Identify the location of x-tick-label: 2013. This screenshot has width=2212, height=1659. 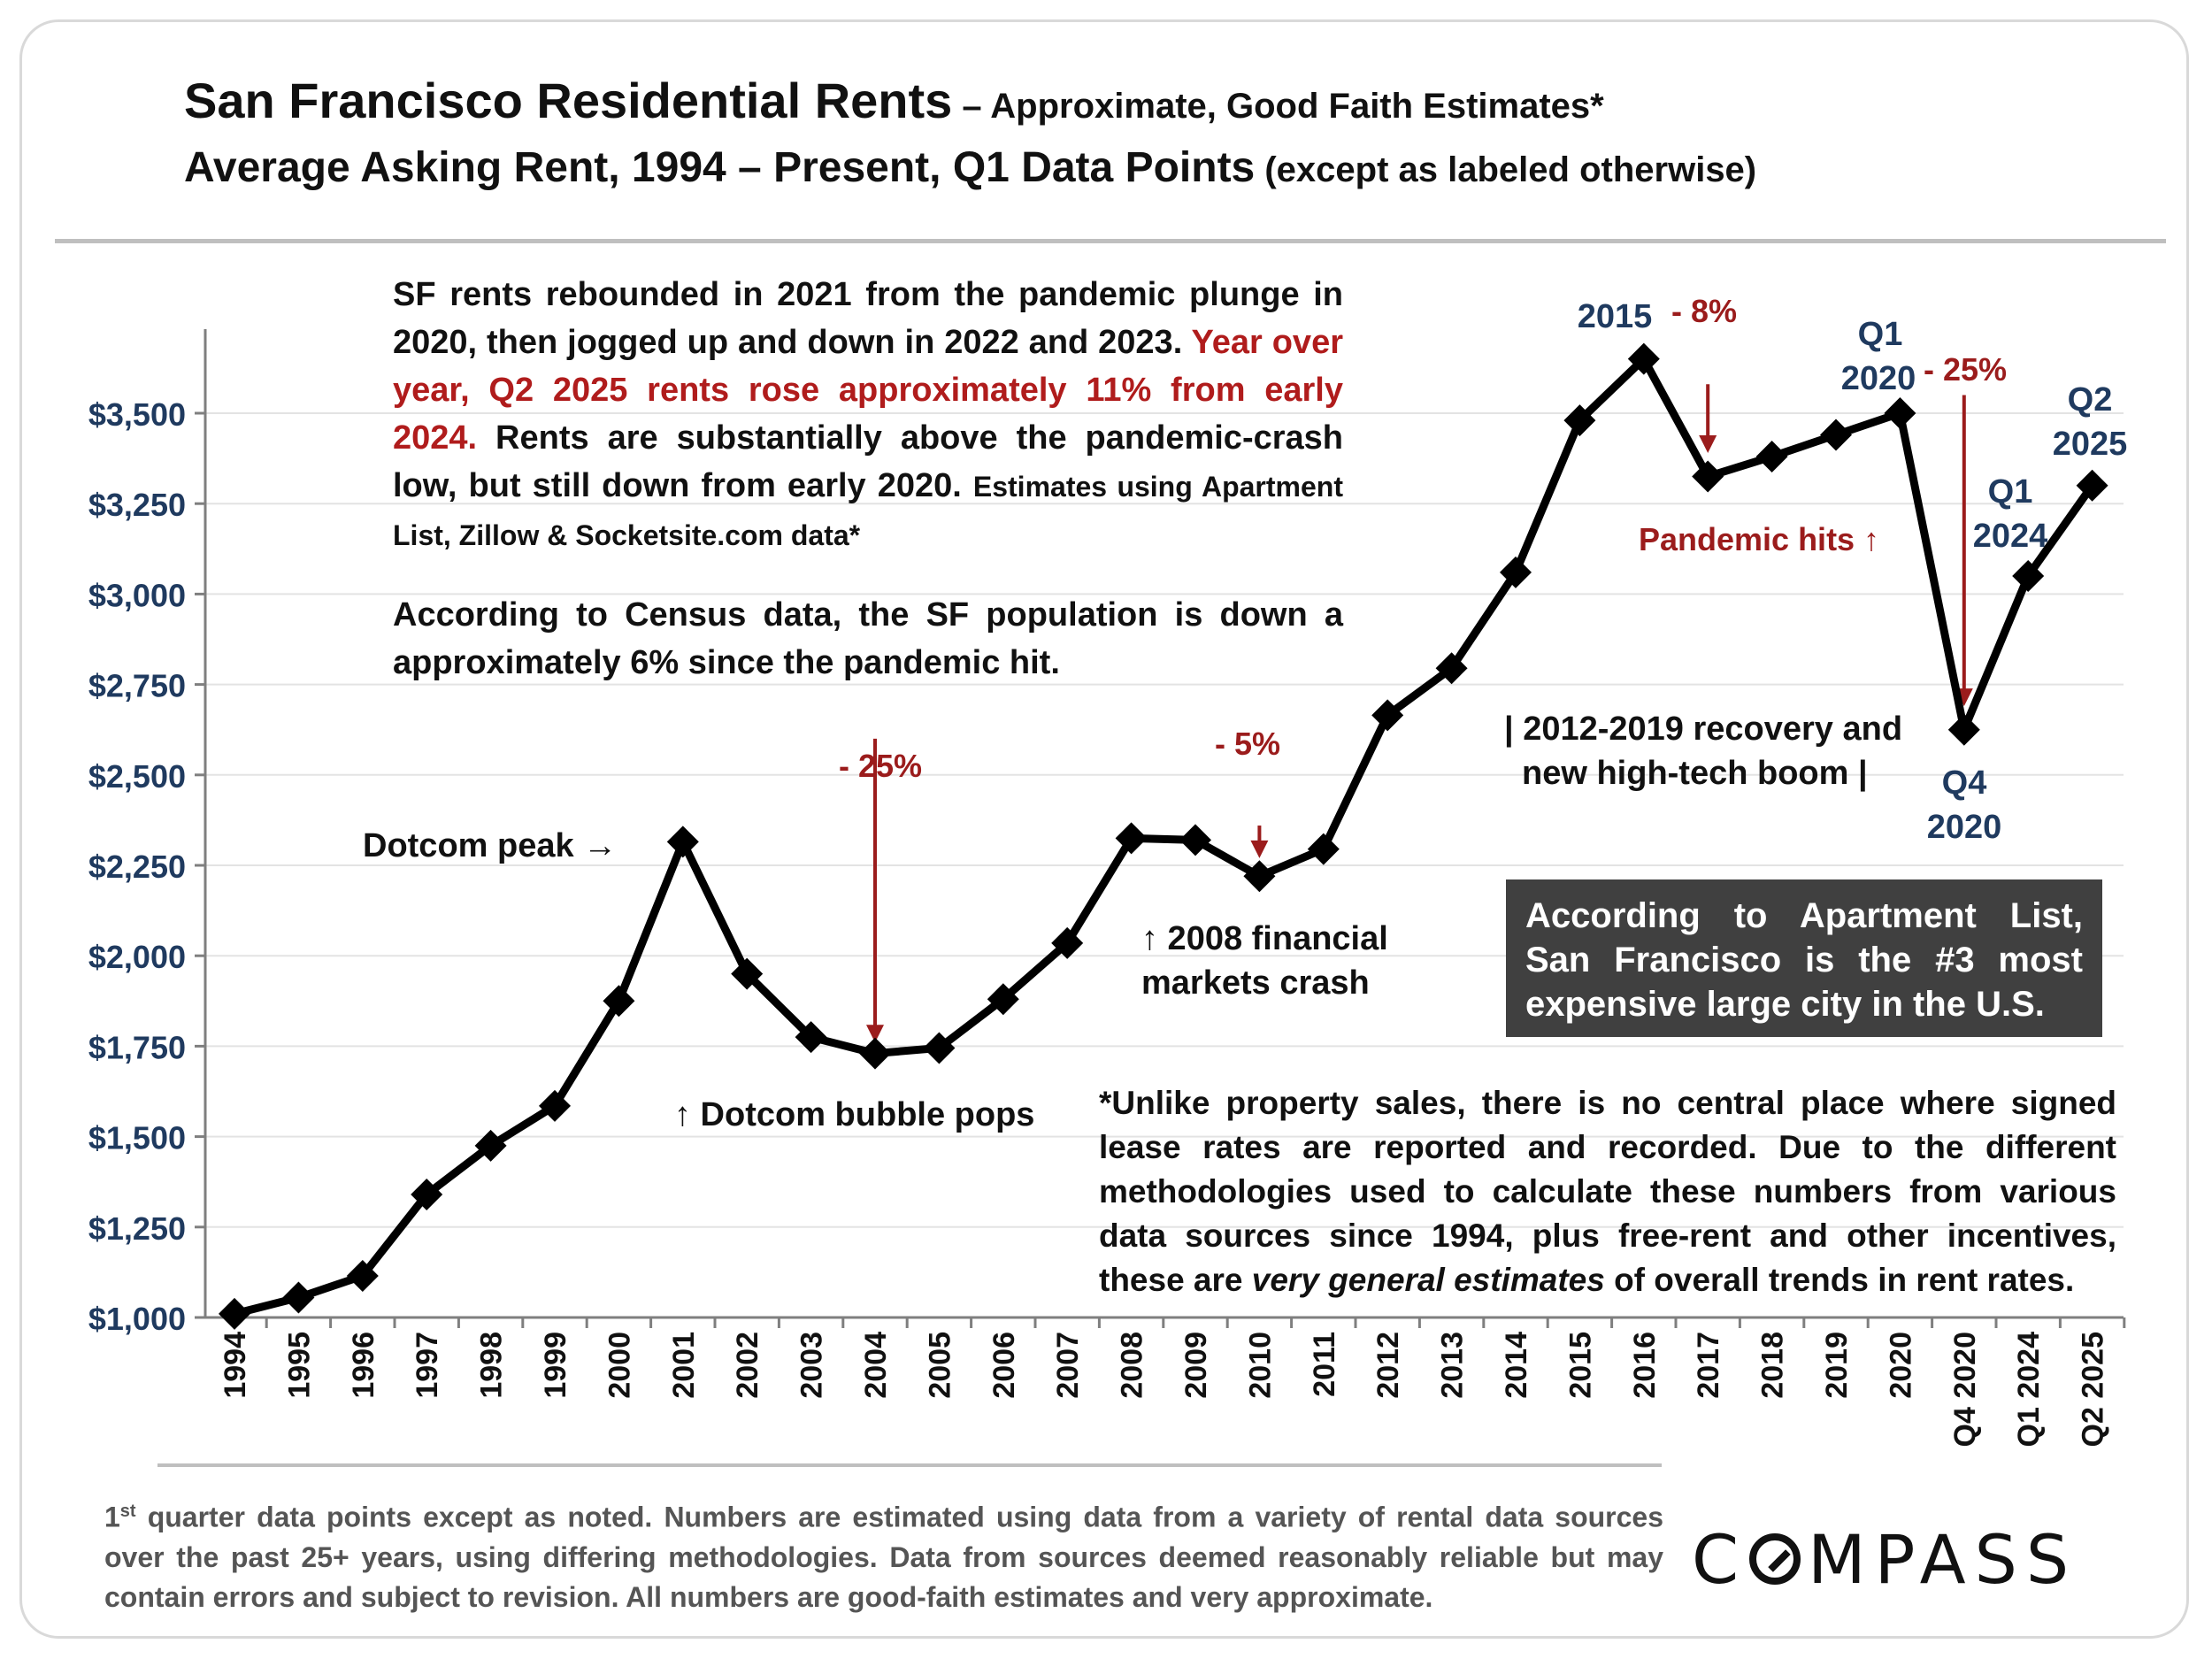
(1453, 1366).